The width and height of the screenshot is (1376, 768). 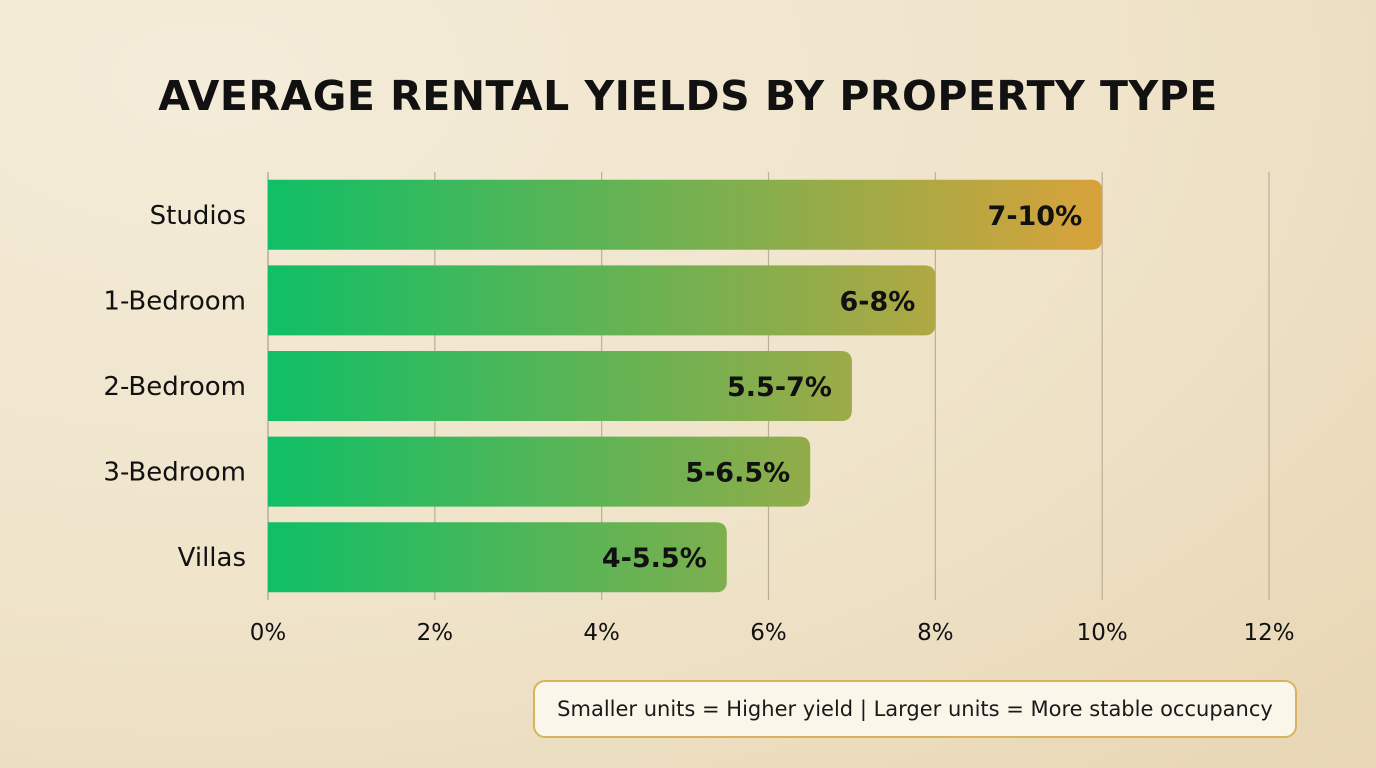 I want to click on y-category-label: Villas, so click(x=212, y=558).